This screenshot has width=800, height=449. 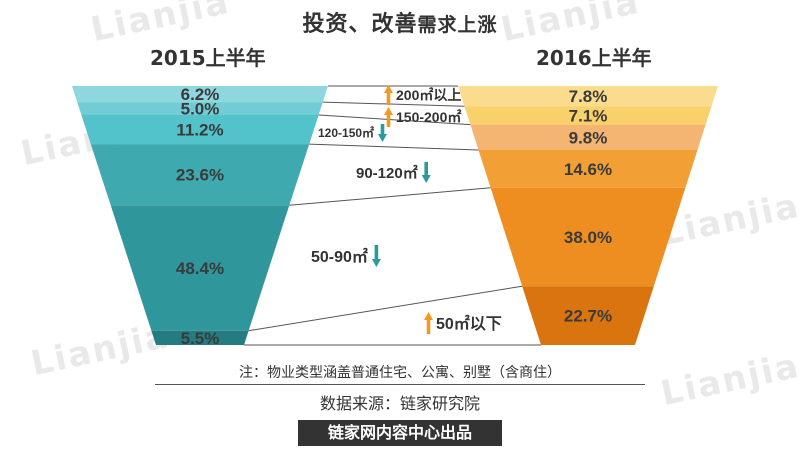 What do you see at coordinates (428, 95) in the screenshot?
I see `category-label: 200㎡以上` at bounding box center [428, 95].